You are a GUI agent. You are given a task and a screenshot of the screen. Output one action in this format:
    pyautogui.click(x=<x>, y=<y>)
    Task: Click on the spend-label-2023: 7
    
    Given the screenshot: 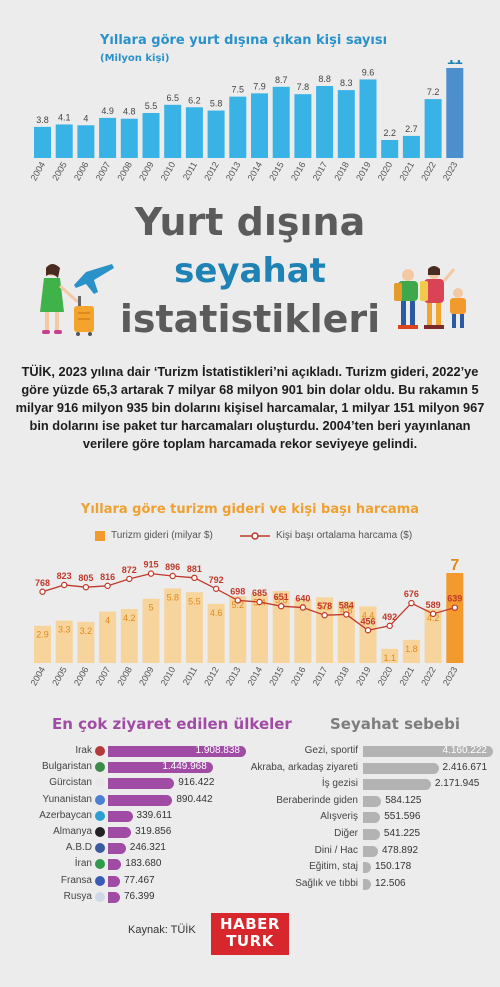 What is the action you would take?
    pyautogui.click(x=454, y=565)
    